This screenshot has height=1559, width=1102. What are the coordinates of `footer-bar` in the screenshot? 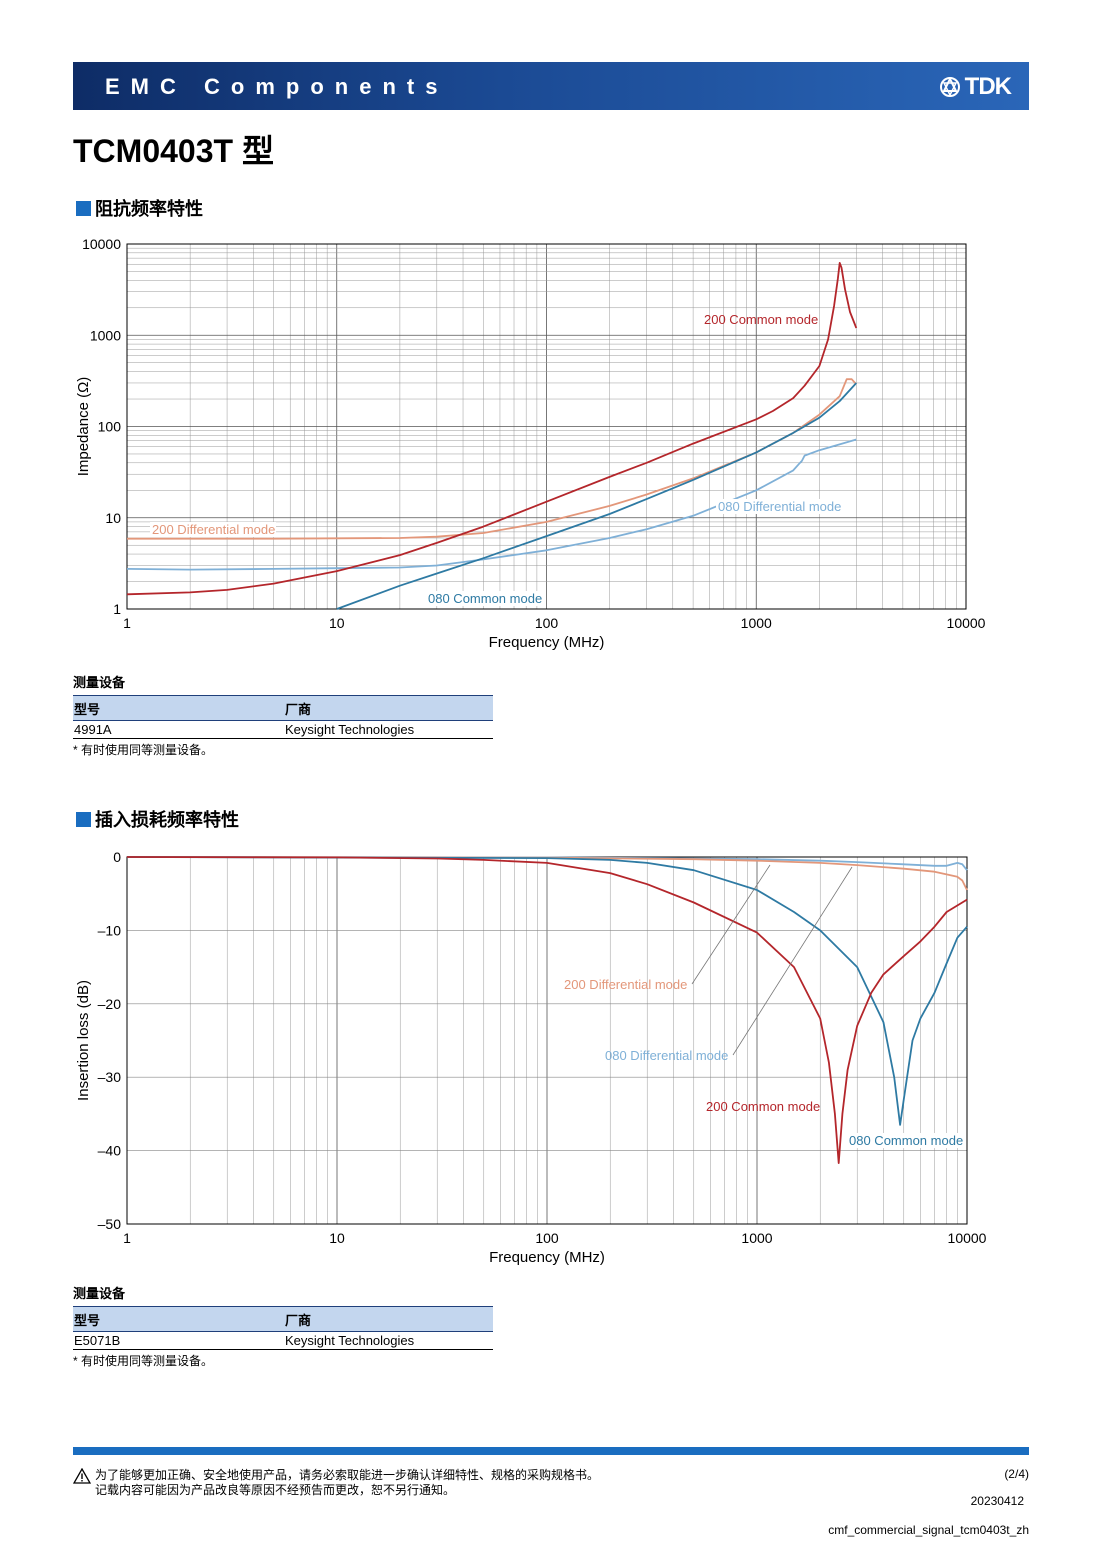 It's located at (551, 1451).